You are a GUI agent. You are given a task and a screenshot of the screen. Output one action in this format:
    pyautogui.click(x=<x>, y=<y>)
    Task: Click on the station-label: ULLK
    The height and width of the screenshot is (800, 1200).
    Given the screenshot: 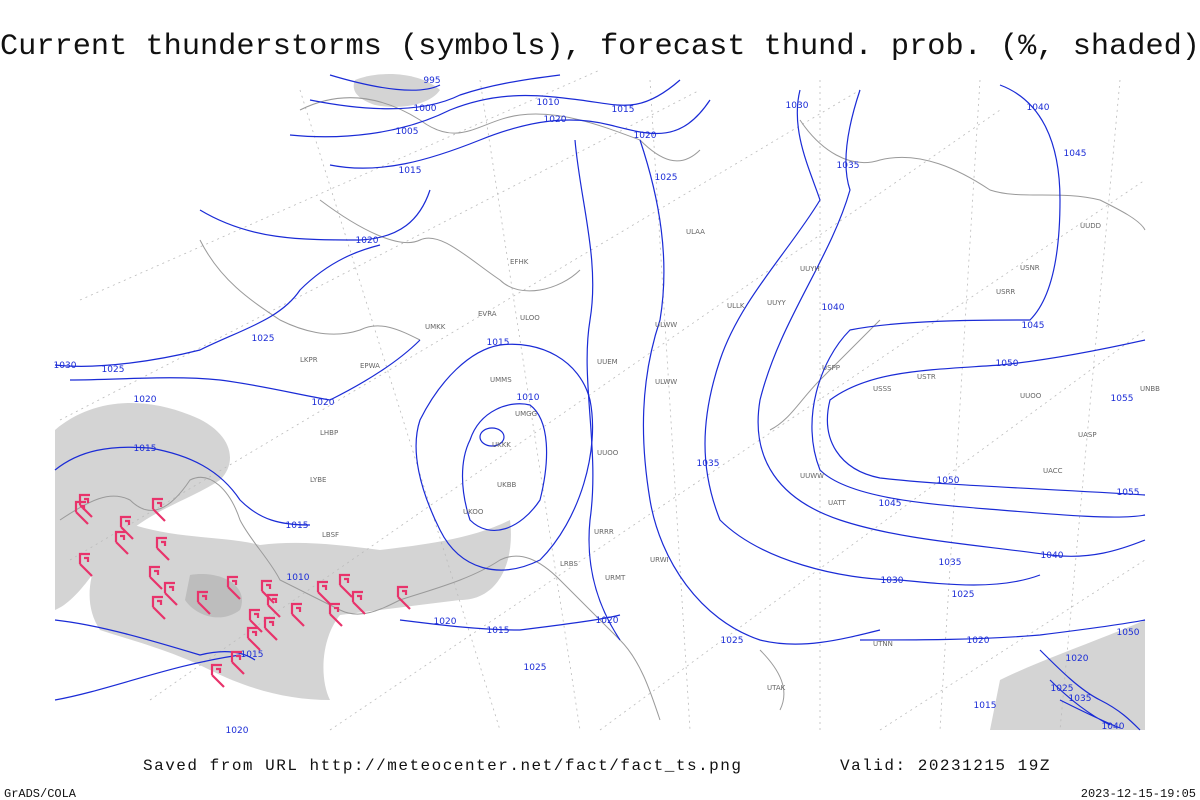 What is the action you would take?
    pyautogui.click(x=736, y=306)
    